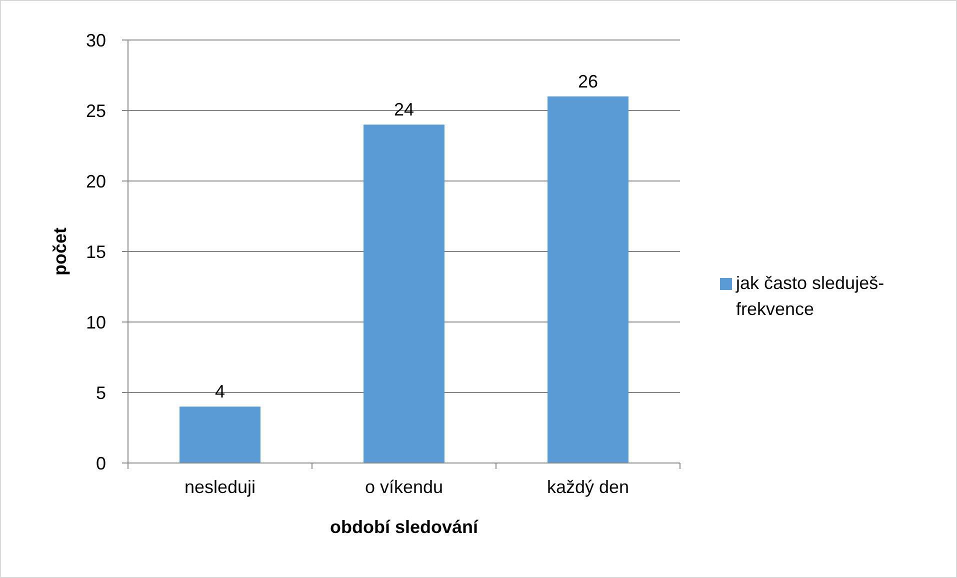 This screenshot has height=578, width=957. What do you see at coordinates (96, 181) in the screenshot?
I see `y-tick-label: 20` at bounding box center [96, 181].